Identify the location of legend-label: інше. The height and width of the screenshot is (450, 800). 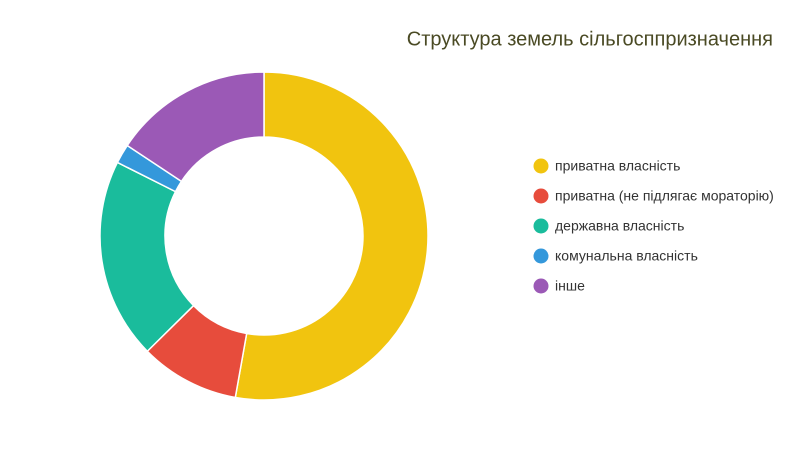
(570, 286).